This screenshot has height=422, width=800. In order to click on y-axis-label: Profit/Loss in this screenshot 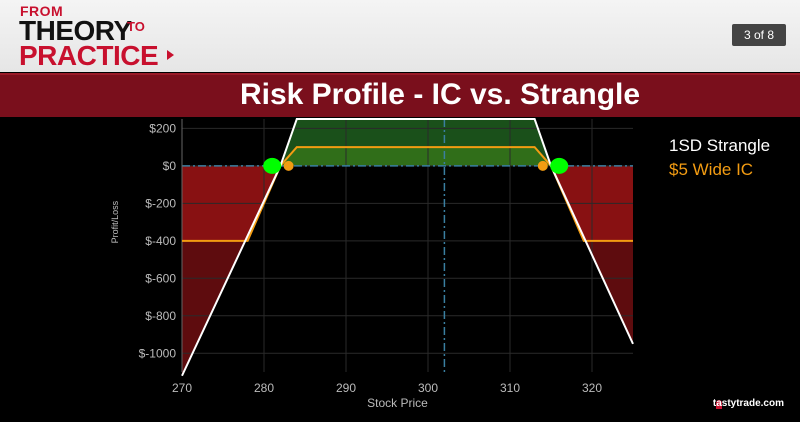, I will do `click(115, 221)`.